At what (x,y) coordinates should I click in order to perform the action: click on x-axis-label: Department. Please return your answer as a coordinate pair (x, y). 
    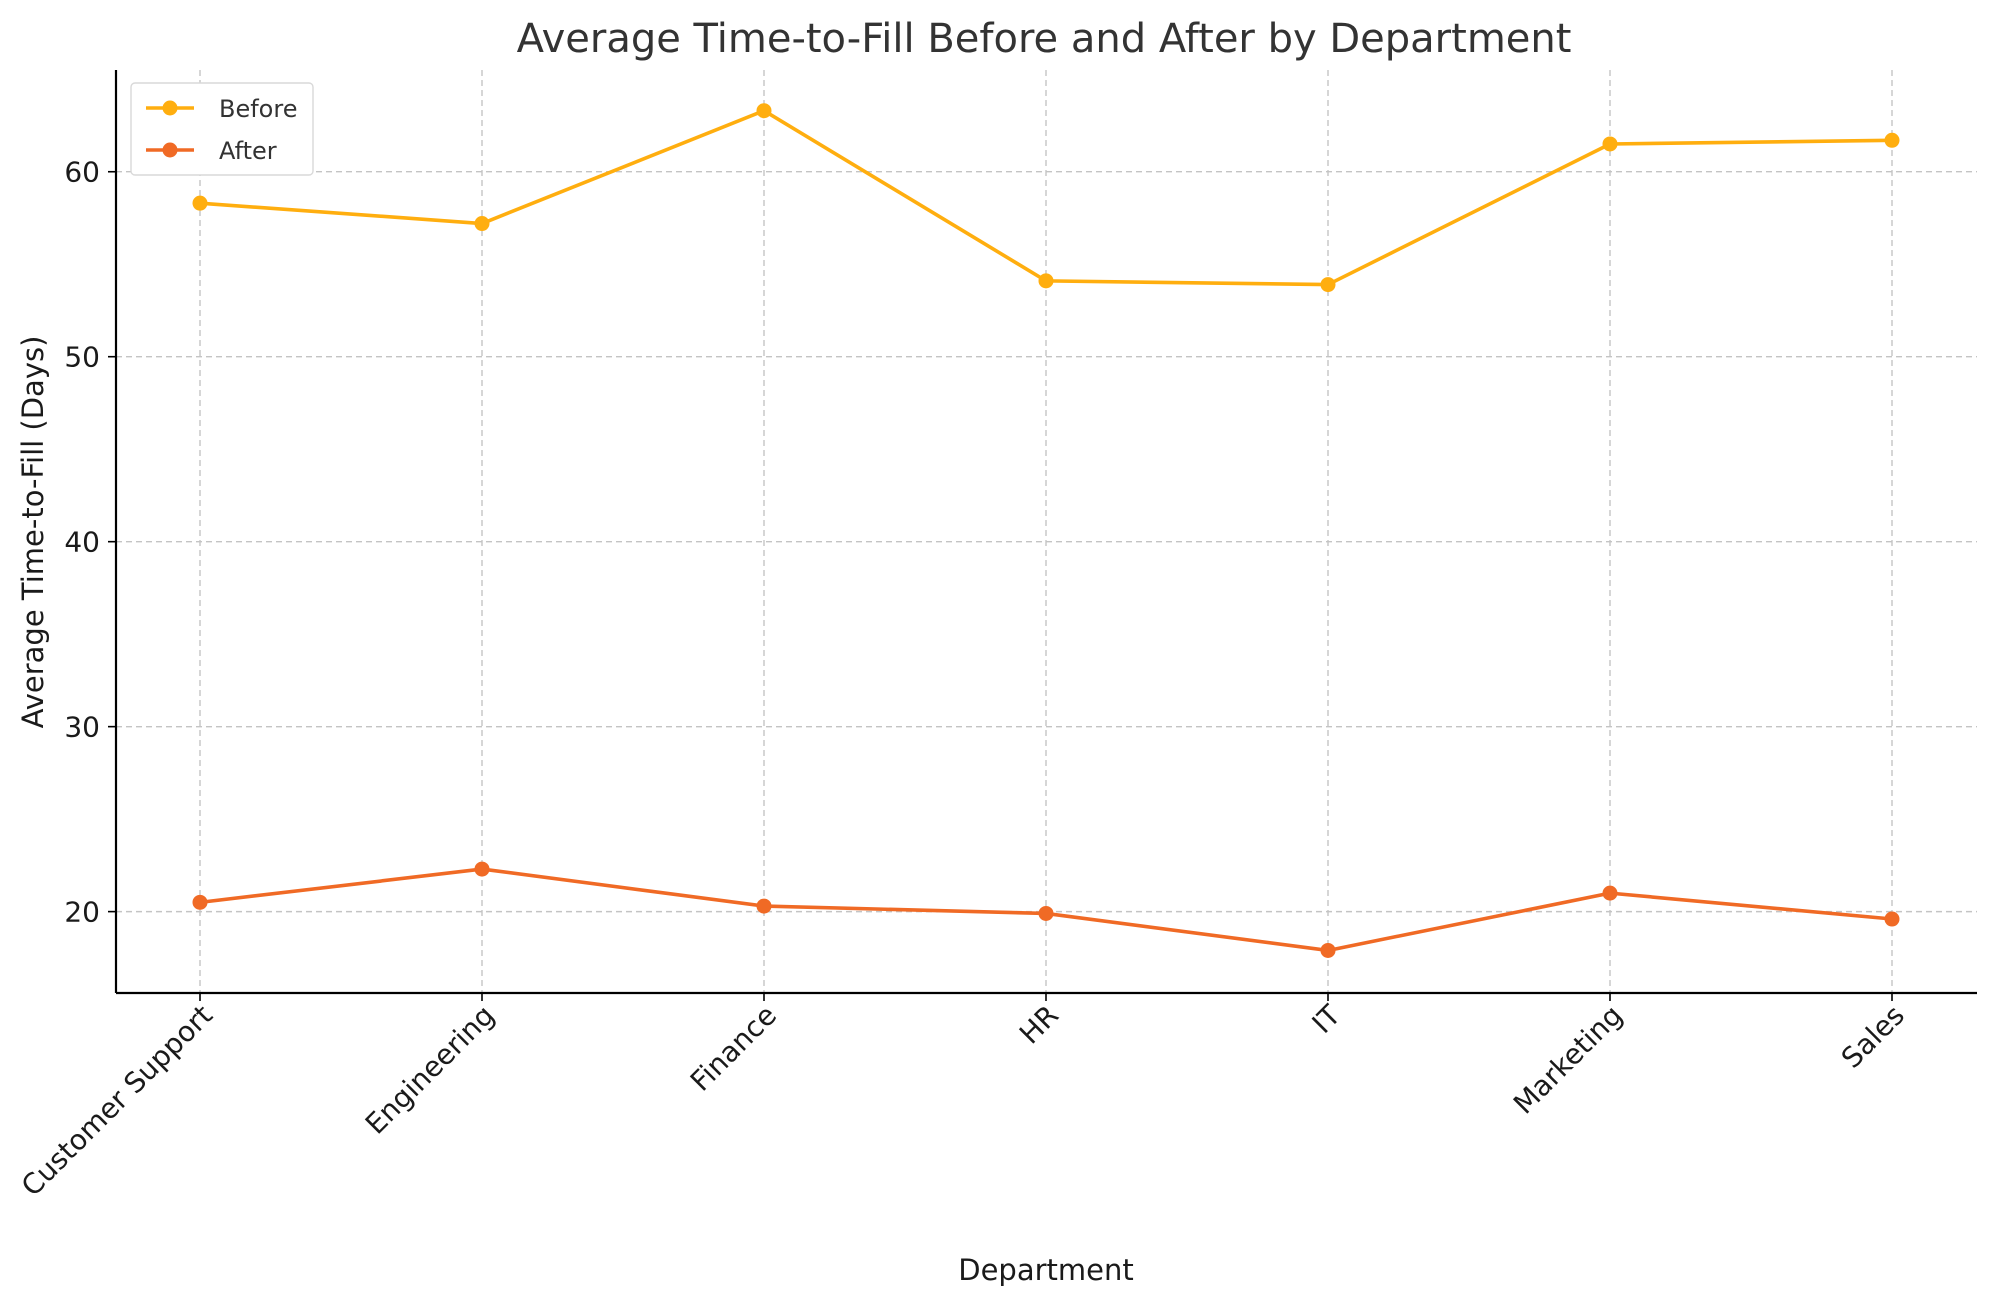
    Looking at the image, I should click on (1046, 1270).